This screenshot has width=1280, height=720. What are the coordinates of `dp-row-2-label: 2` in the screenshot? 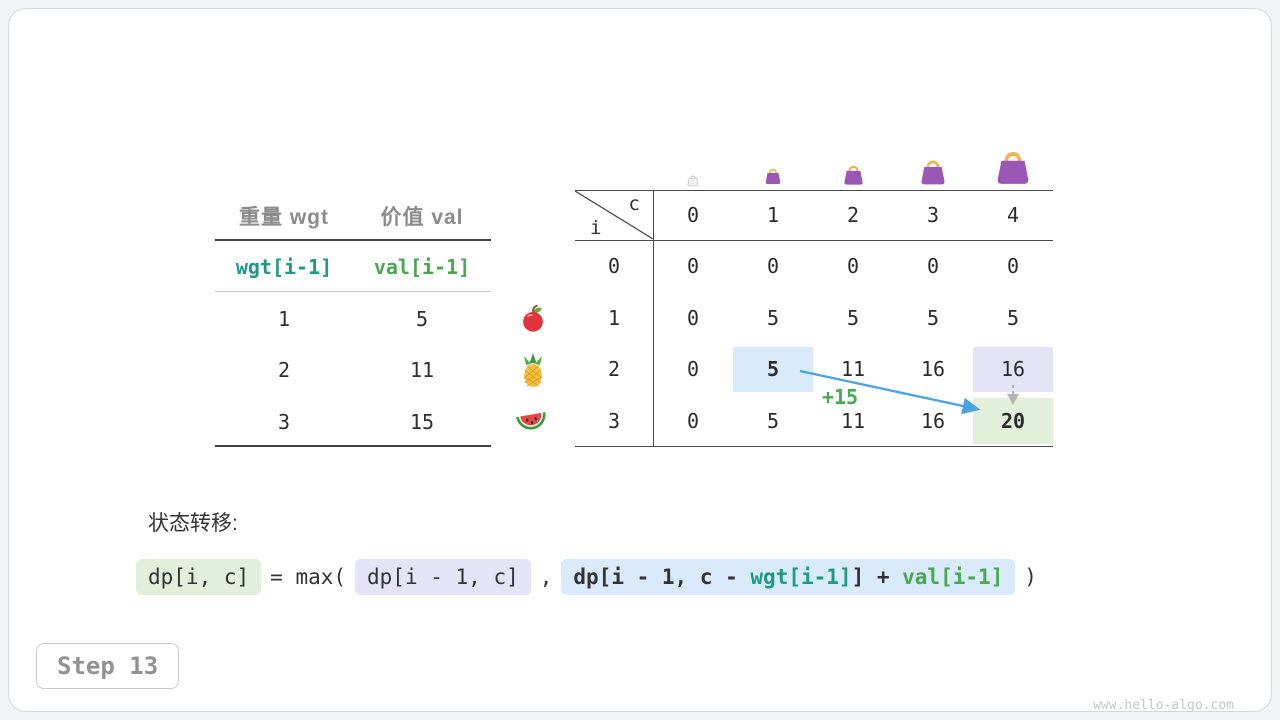 It's located at (614, 369).